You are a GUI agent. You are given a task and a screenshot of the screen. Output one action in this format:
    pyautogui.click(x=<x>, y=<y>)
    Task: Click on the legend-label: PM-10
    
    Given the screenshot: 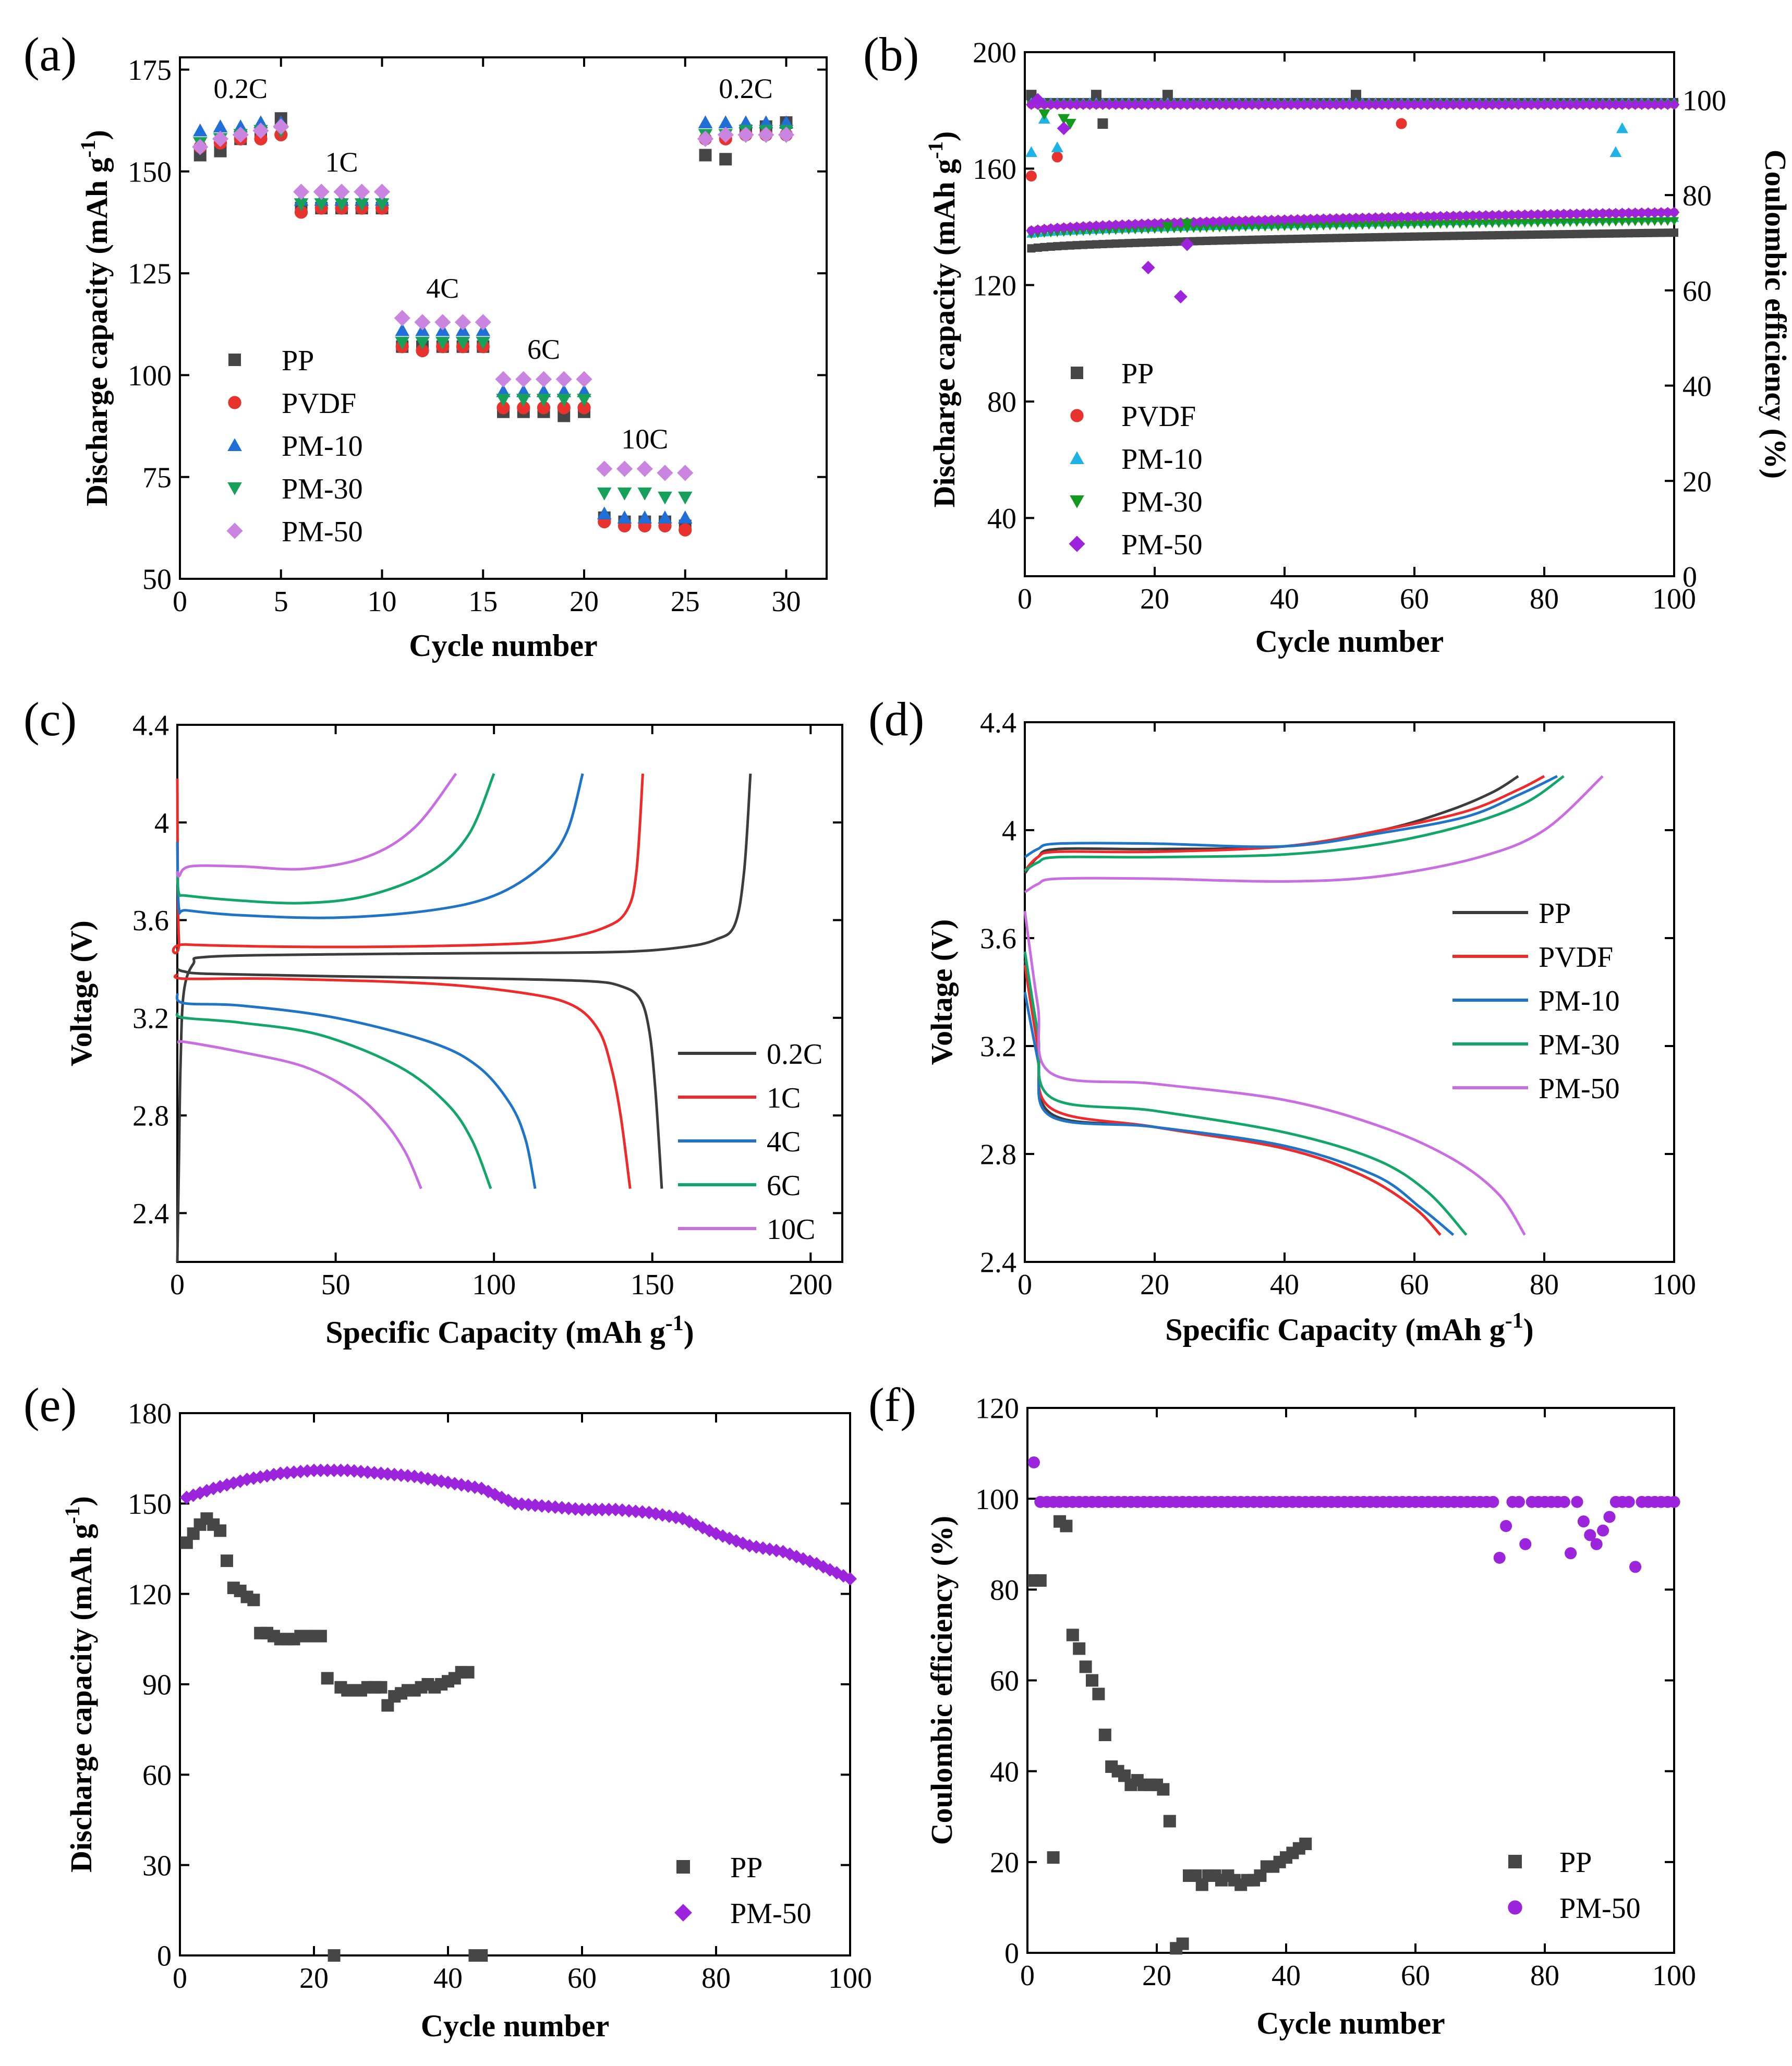 What is the action you would take?
    pyautogui.click(x=322, y=446)
    